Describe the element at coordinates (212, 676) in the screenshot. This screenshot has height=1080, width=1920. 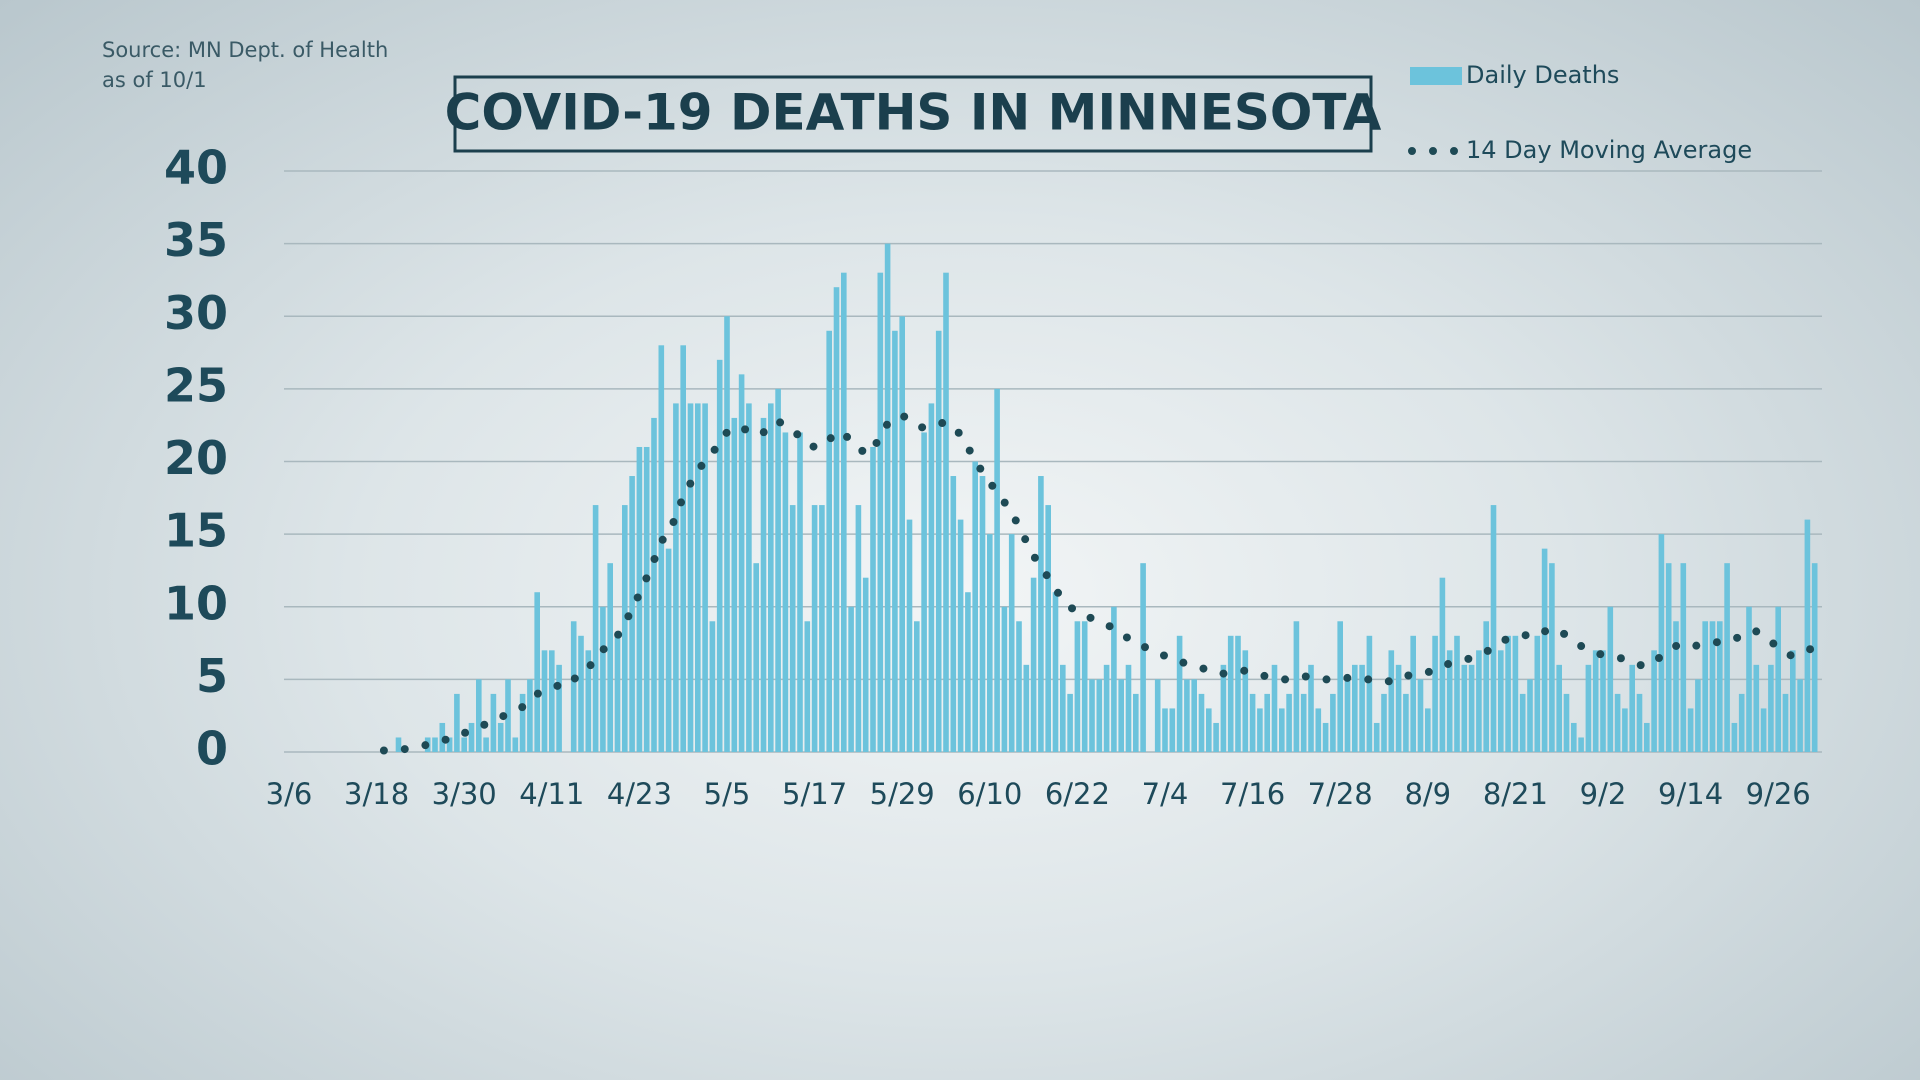
I see `y-tick-label: 5` at that location.